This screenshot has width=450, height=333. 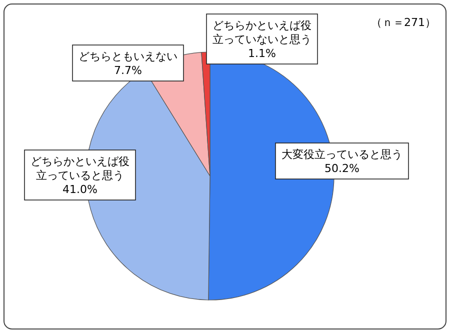 What do you see at coordinates (80, 189) in the screenshot?
I see `data-label: 41.0%` at bounding box center [80, 189].